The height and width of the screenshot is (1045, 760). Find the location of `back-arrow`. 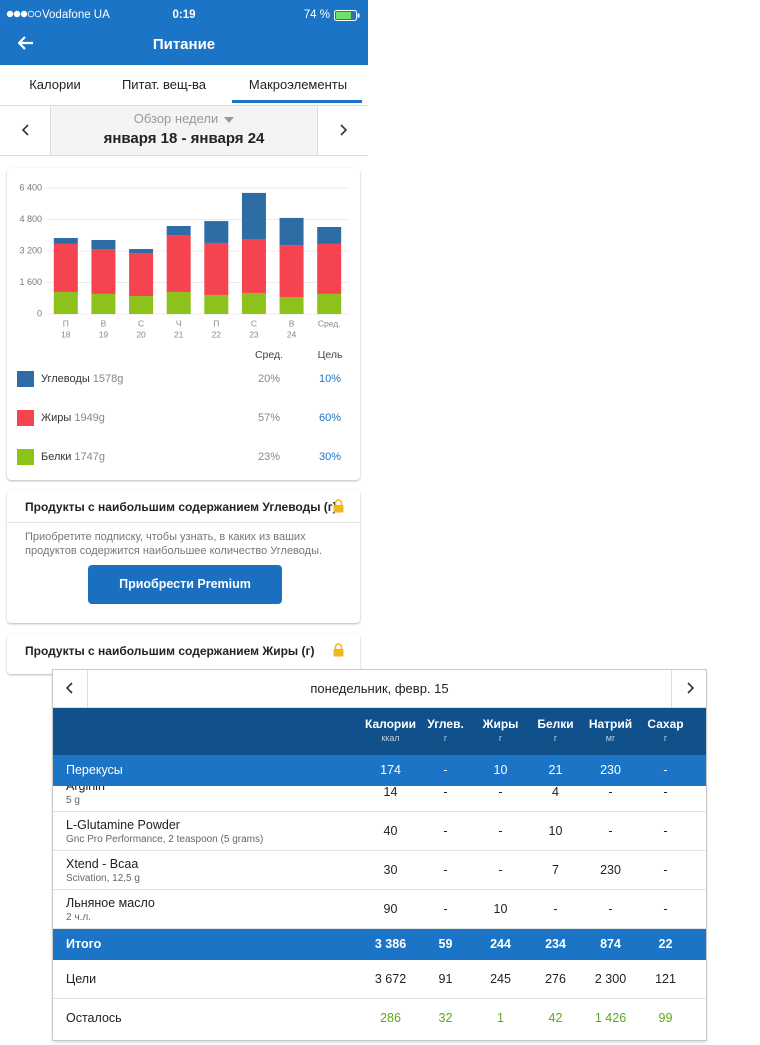

back-arrow is located at coordinates (26, 43).